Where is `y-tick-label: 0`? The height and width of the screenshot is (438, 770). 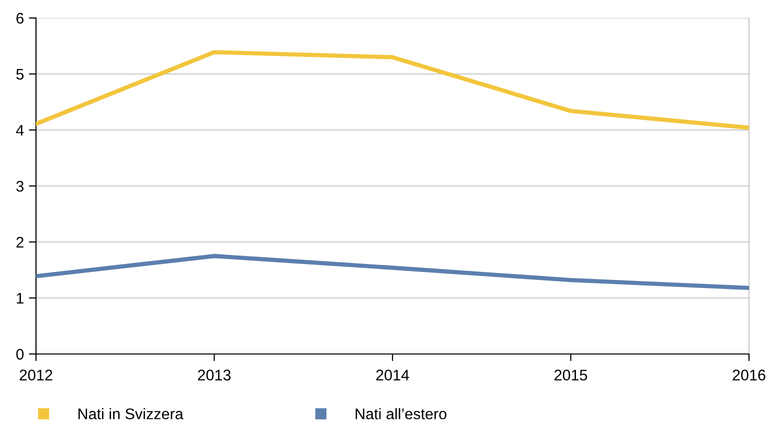
y-tick-label: 0 is located at coordinates (20, 354).